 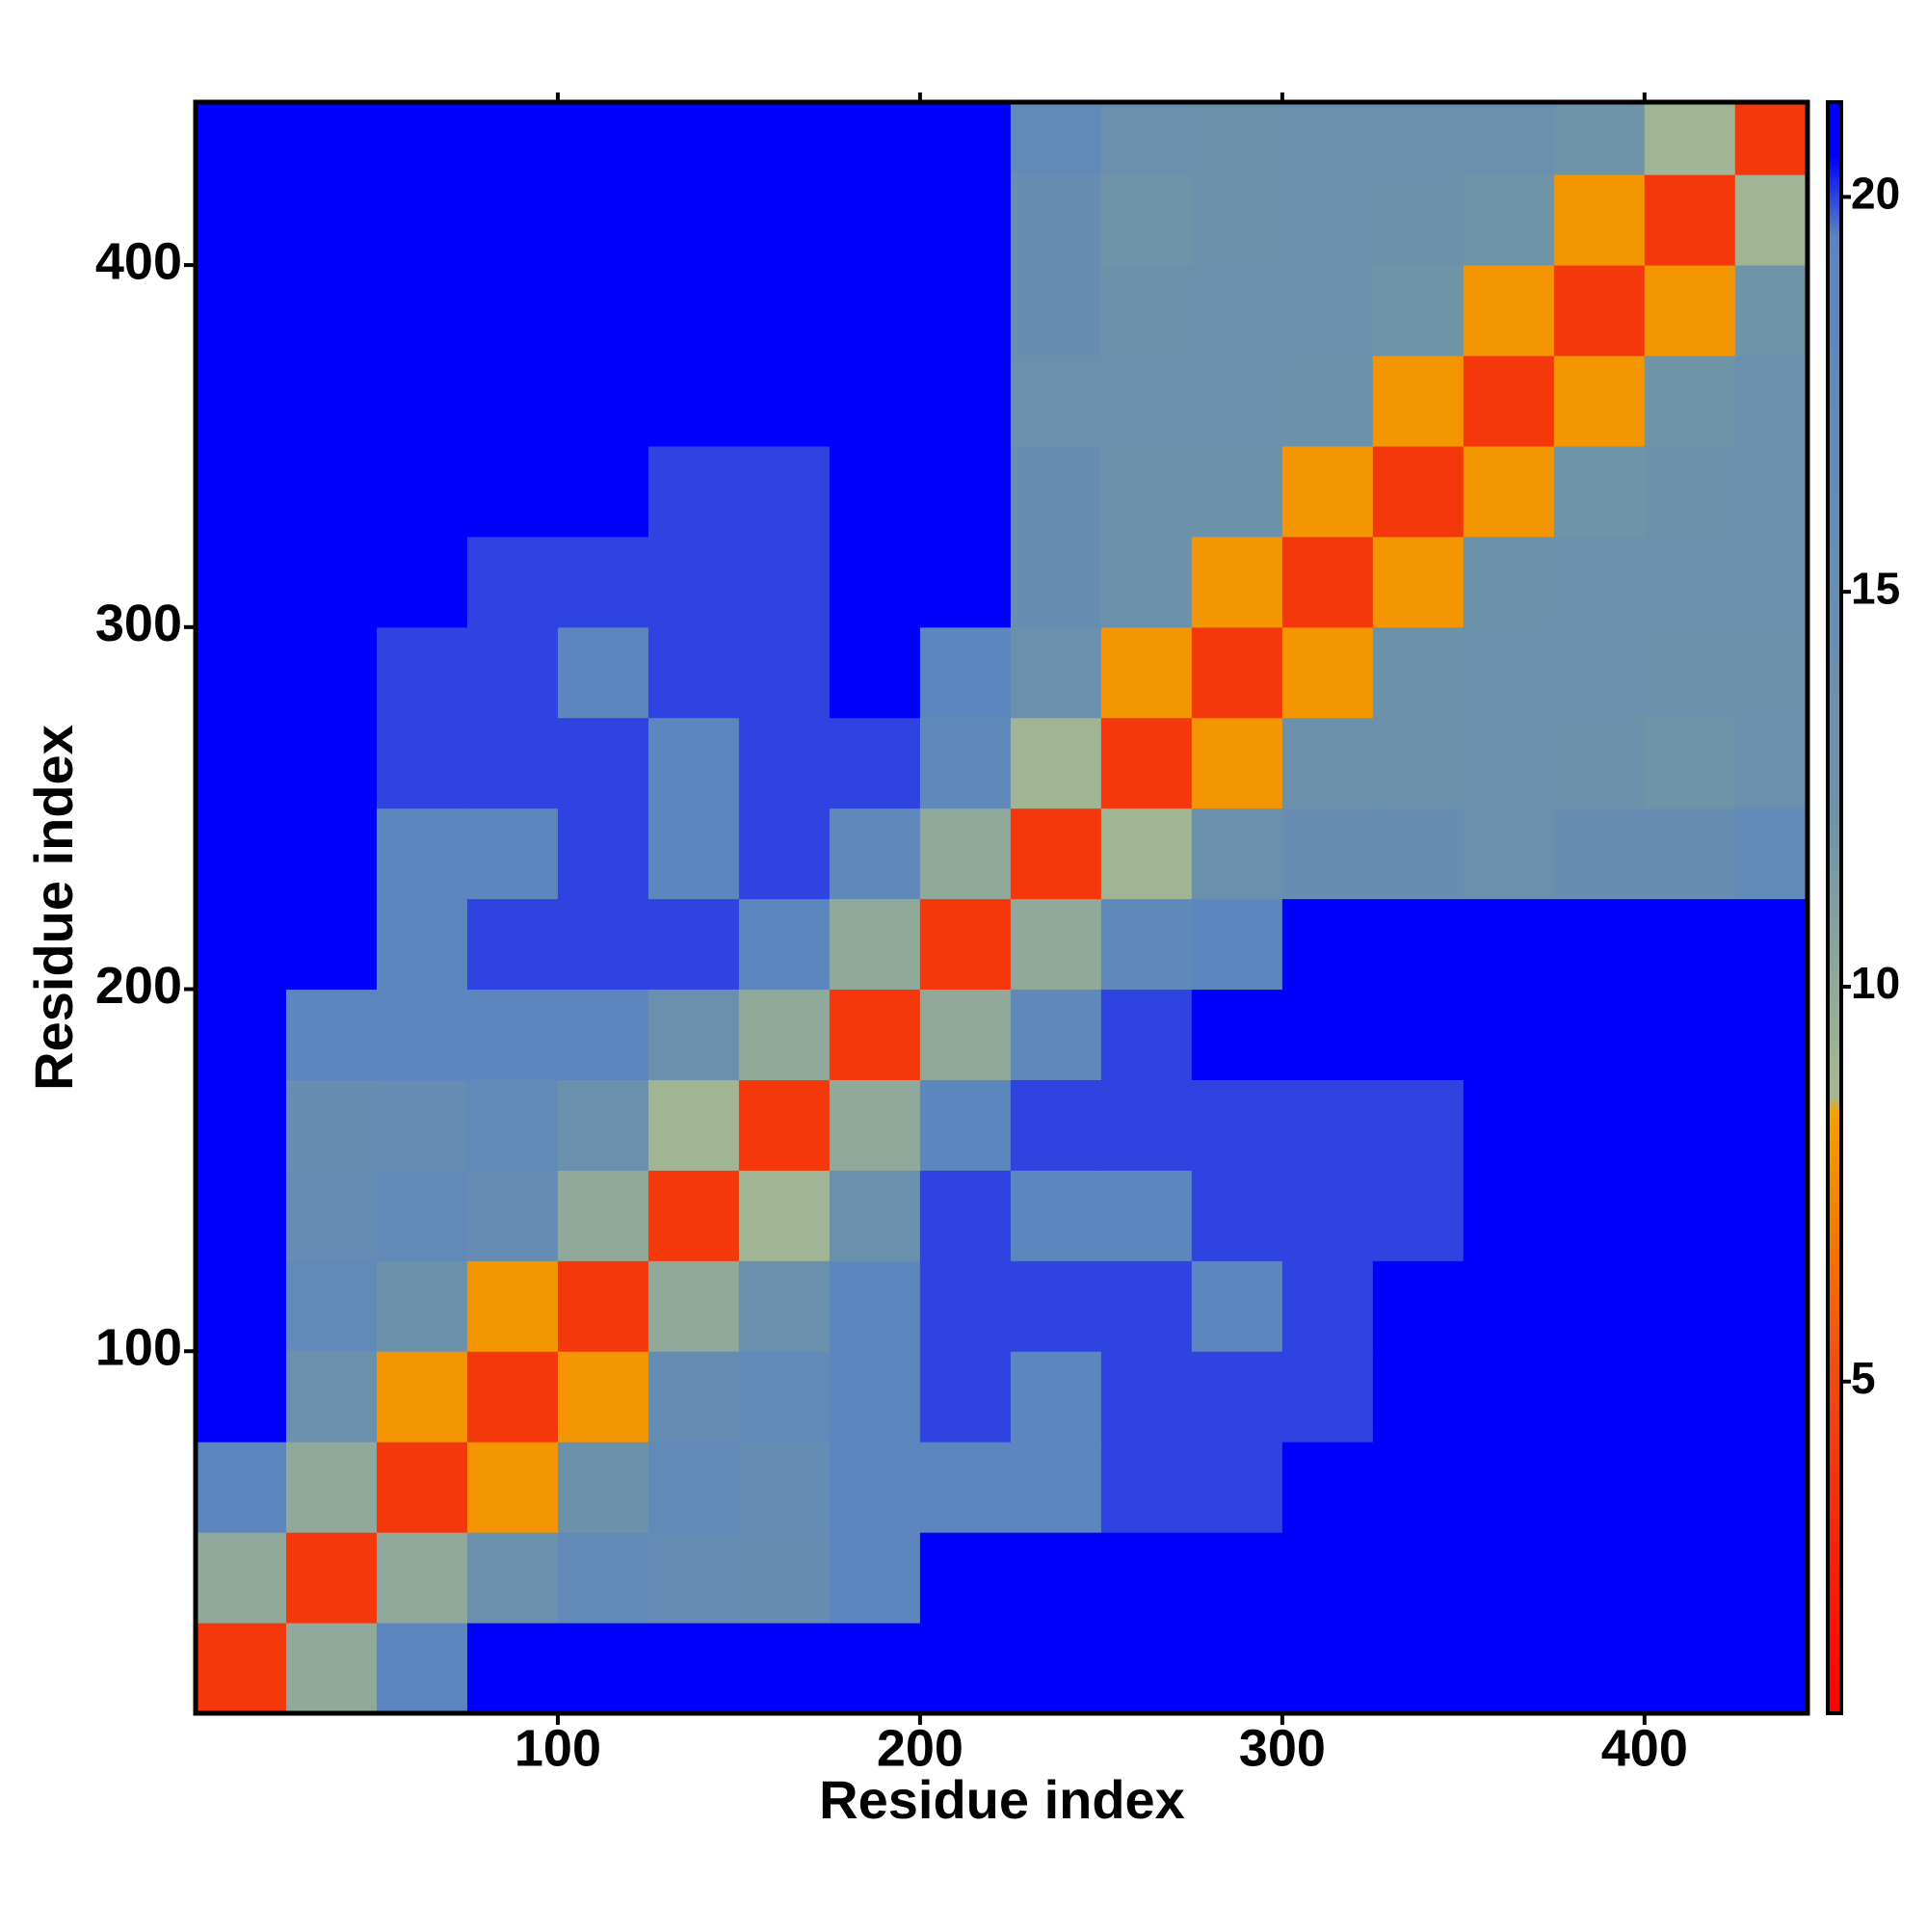 I want to click on x-tick-label: 100, so click(x=558, y=1748).